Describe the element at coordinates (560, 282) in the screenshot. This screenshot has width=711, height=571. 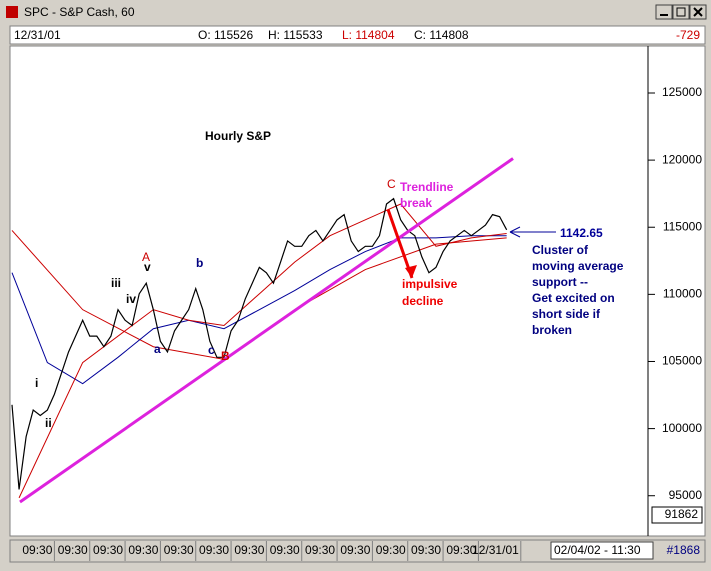
I see `annotation: support --` at that location.